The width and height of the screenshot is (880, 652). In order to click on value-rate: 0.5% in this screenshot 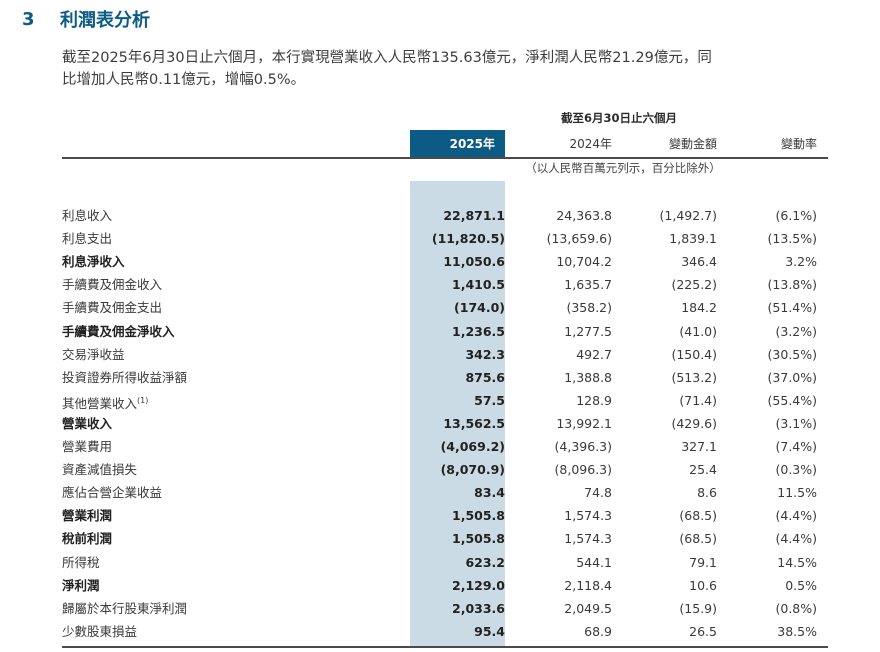, I will do `click(801, 585)`.